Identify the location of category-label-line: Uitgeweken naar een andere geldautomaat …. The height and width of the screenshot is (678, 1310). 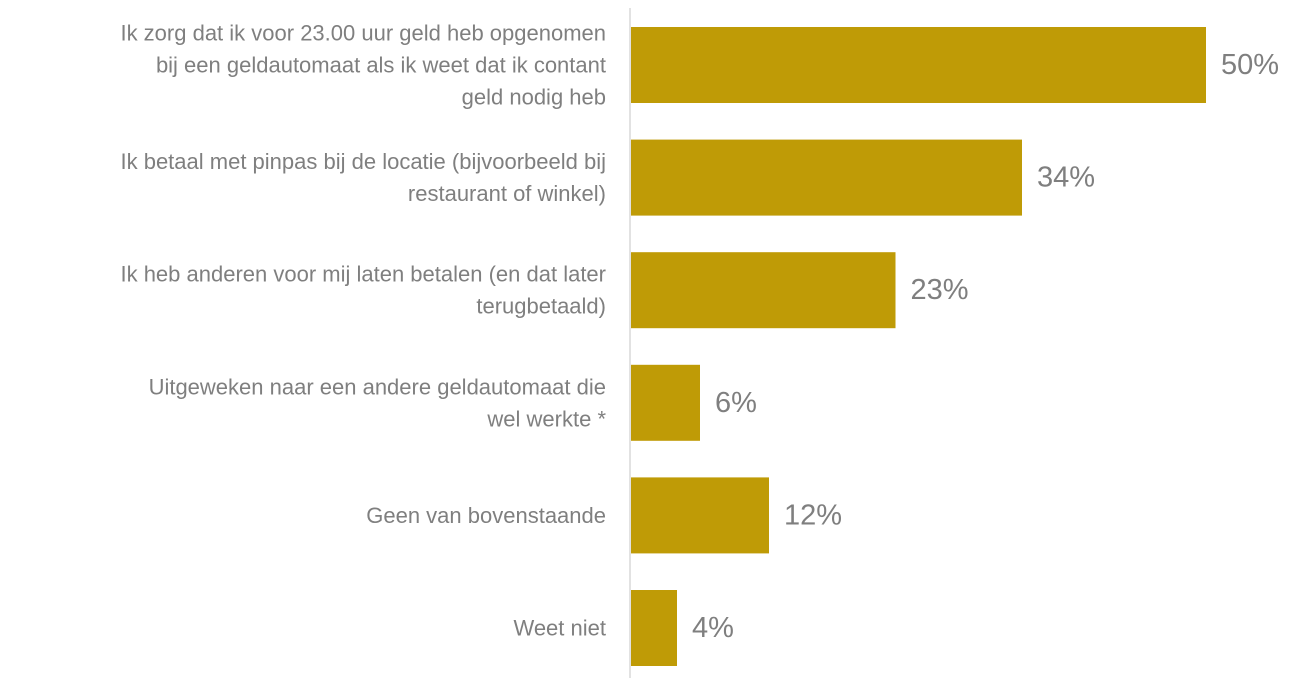
(377, 386).